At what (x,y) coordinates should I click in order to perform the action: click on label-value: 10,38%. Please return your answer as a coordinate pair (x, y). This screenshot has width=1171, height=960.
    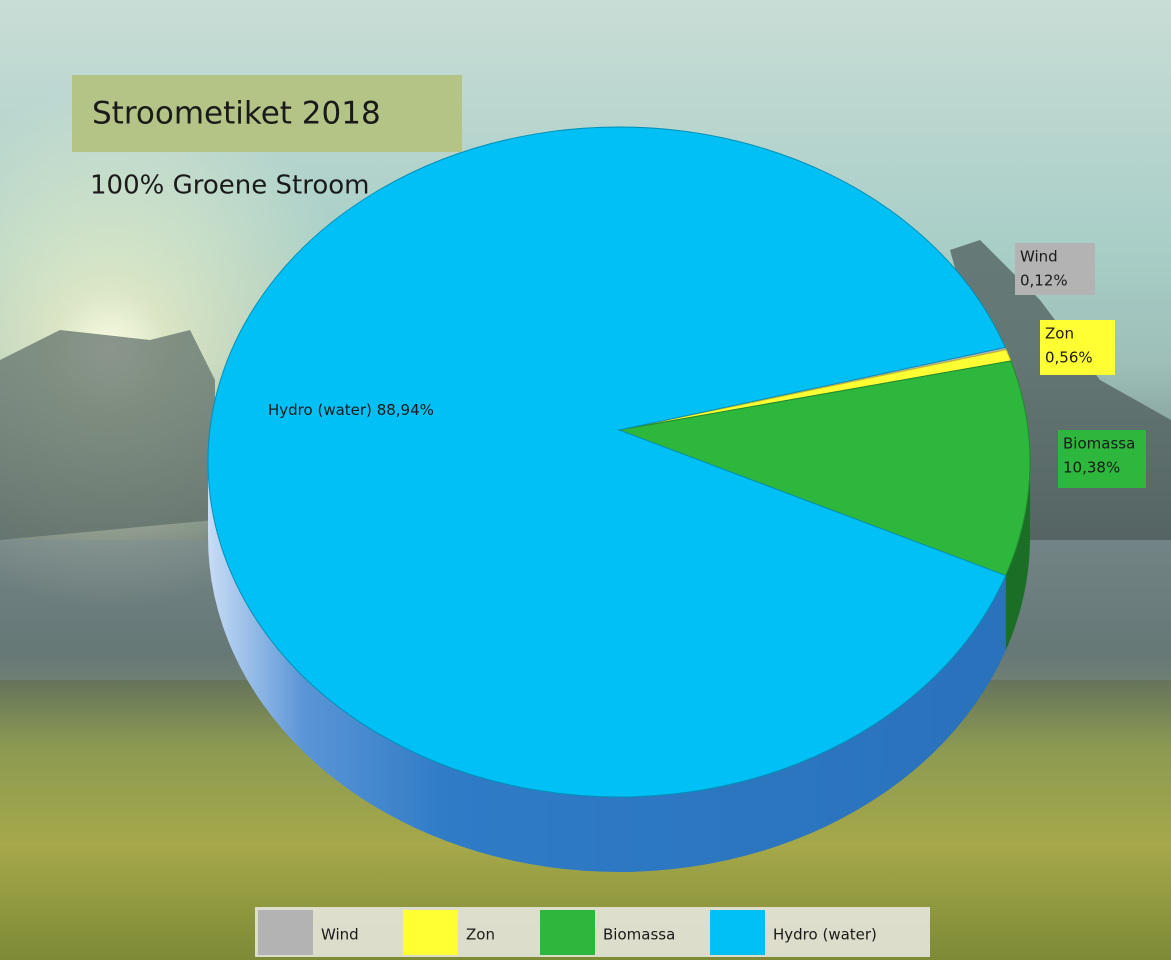
    Looking at the image, I should click on (1091, 468).